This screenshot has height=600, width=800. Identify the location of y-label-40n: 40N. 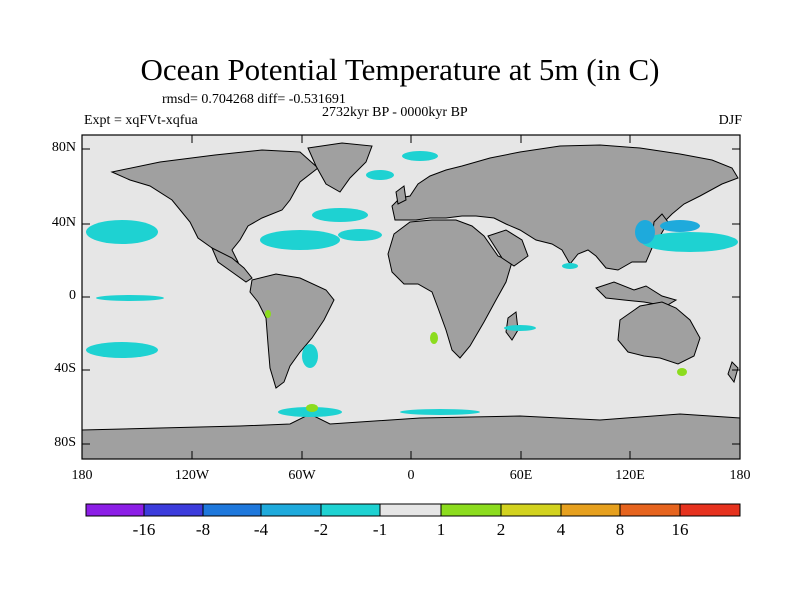
(63, 222).